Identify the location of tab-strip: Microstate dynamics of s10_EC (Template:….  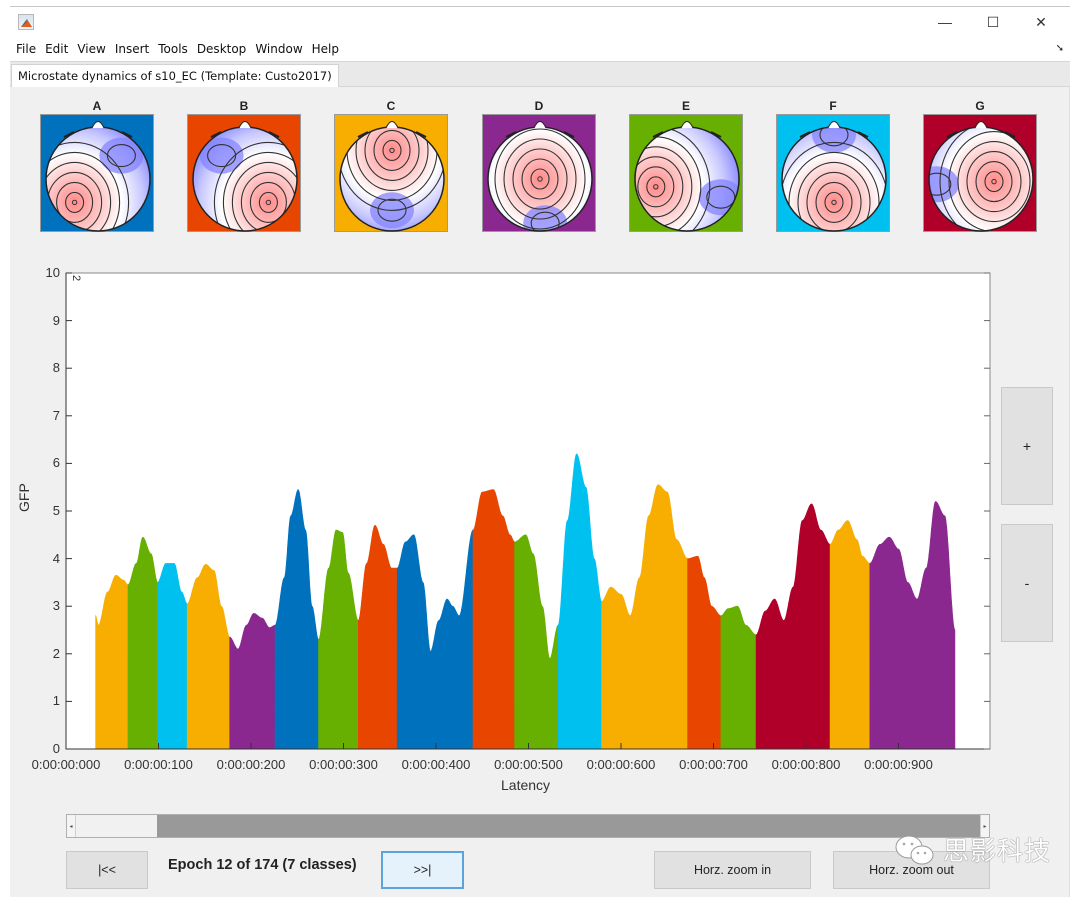
(540, 74).